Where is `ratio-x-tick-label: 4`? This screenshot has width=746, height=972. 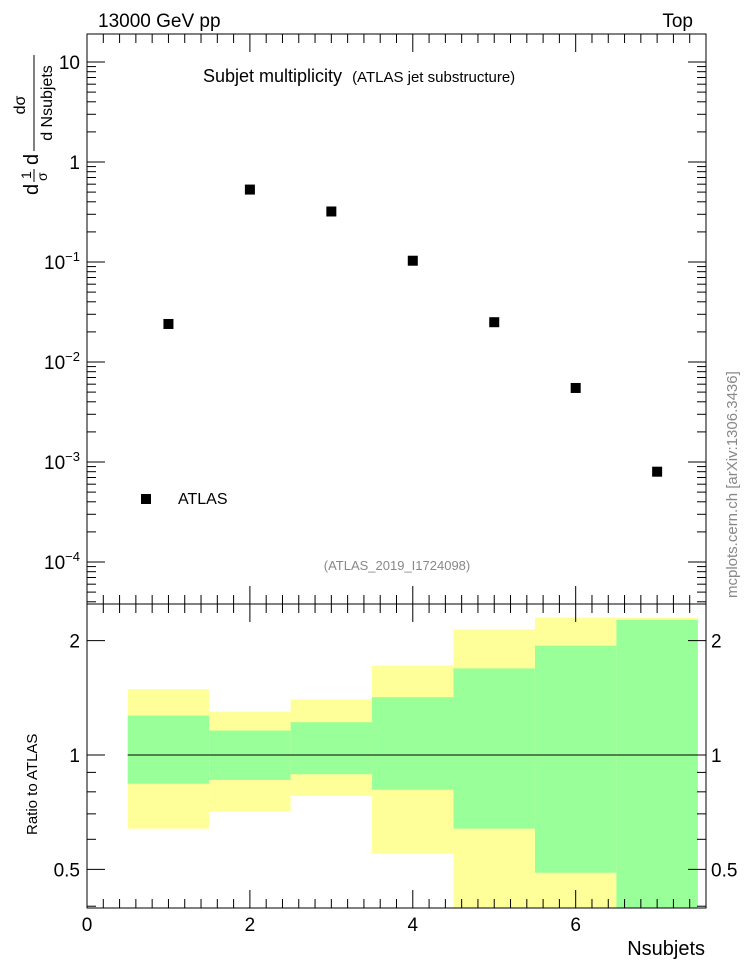
ratio-x-tick-label: 4 is located at coordinates (413, 925).